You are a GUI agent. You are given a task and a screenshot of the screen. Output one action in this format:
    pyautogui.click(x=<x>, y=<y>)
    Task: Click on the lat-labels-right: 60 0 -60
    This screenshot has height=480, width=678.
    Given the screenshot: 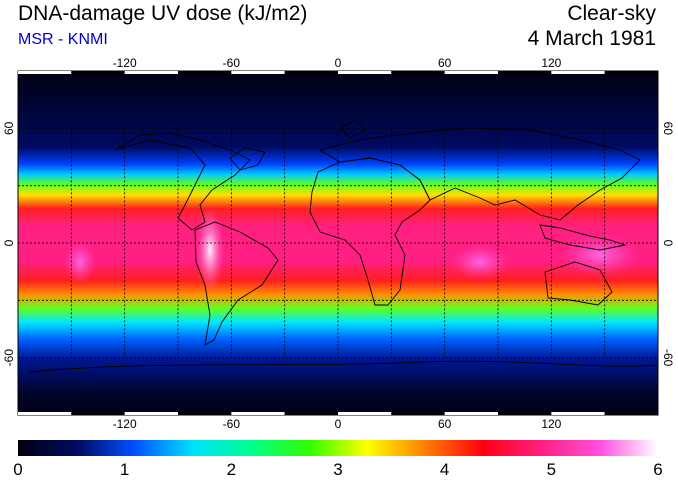 What is the action you would take?
    pyautogui.click(x=668, y=244)
    